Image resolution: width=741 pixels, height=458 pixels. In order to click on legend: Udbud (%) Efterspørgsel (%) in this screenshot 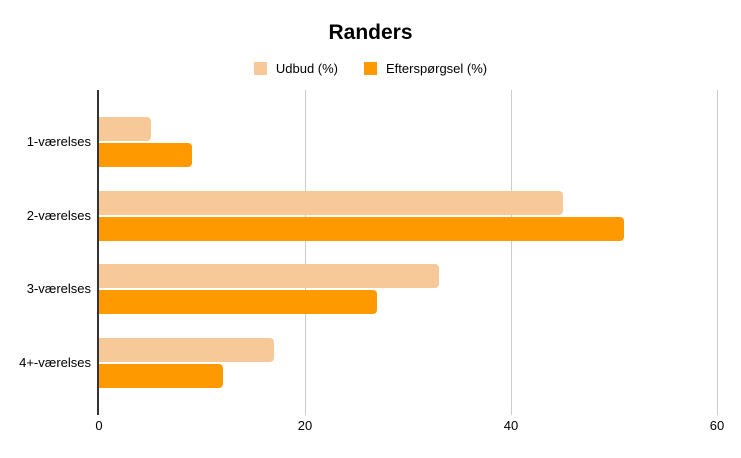, I will do `click(370, 68)`.